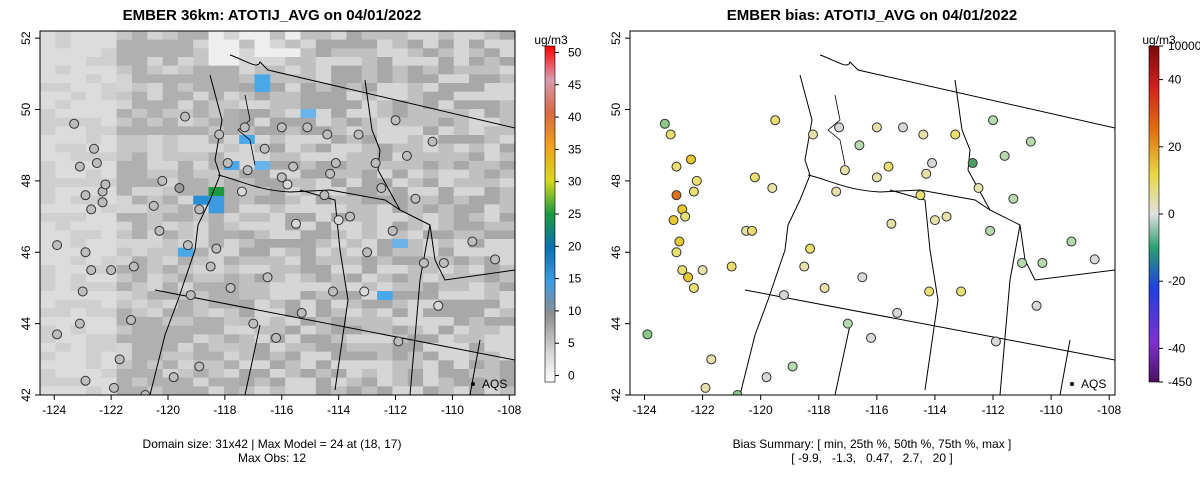 This screenshot has width=1200, height=479. What do you see at coordinates (876, 410) in the screenshot?
I see `x-tick-label: -116` at bounding box center [876, 410].